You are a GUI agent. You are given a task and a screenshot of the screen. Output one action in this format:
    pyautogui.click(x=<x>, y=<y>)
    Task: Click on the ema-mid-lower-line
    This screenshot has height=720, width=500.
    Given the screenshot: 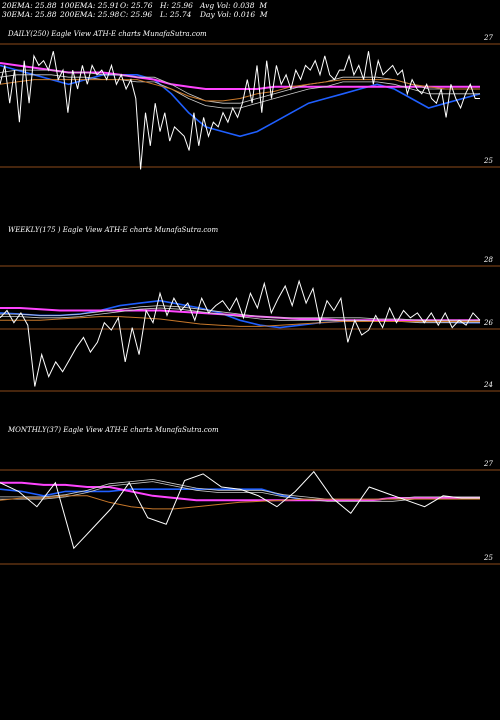 What is the action you would take?
    pyautogui.click(x=240, y=491)
    